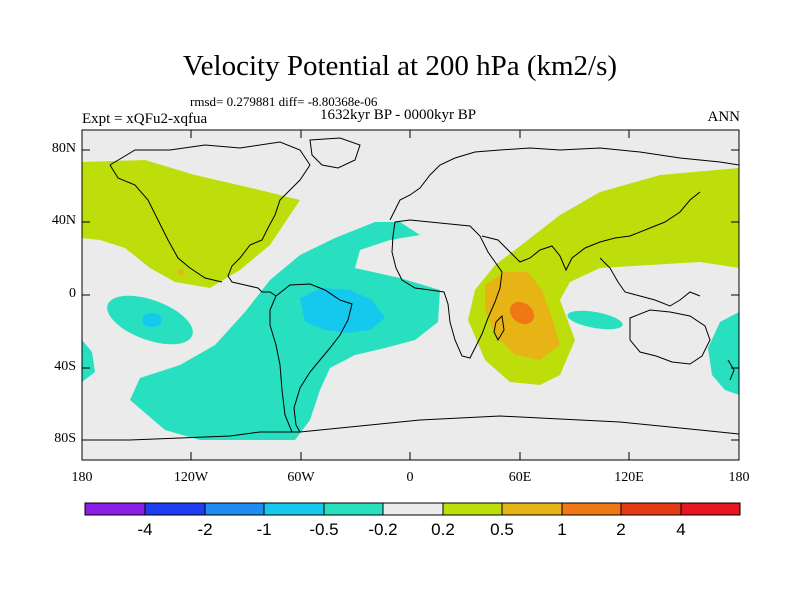 Image resolution: width=800 pixels, height=600 pixels. What do you see at coordinates (65, 438) in the screenshot?
I see `lat-label-80s: 80S` at bounding box center [65, 438].